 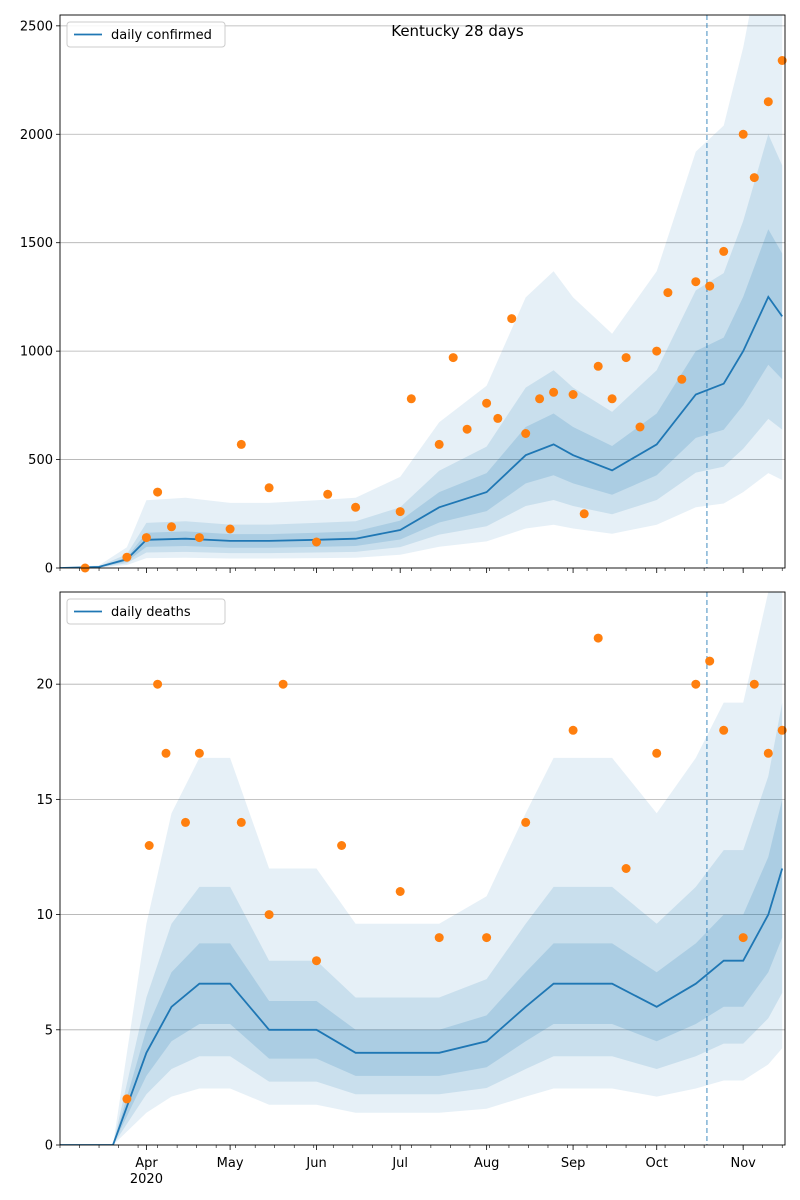 I want to click on x-tick-label: Jun, so click(x=315, y=1163).